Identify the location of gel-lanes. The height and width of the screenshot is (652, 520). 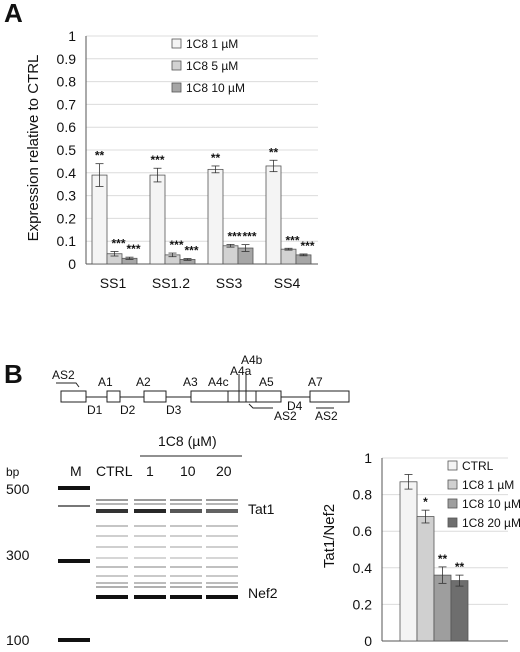
(167, 549).